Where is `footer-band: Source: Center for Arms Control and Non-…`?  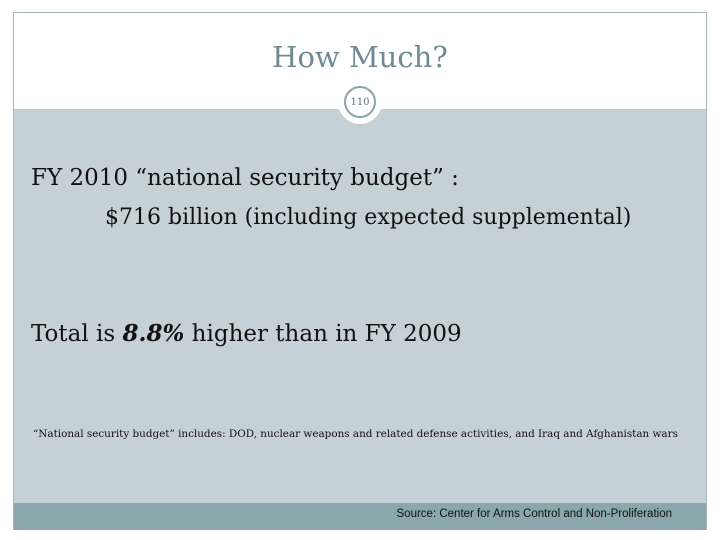
footer-band: Source: Center for Arms Control and Non-… is located at coordinates (360, 516).